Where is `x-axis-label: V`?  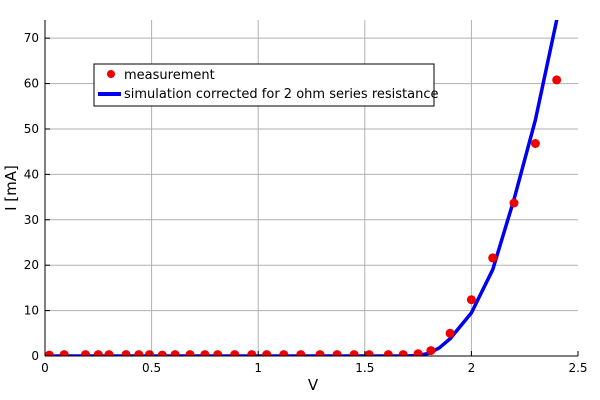
x-axis-label: V is located at coordinates (313, 385).